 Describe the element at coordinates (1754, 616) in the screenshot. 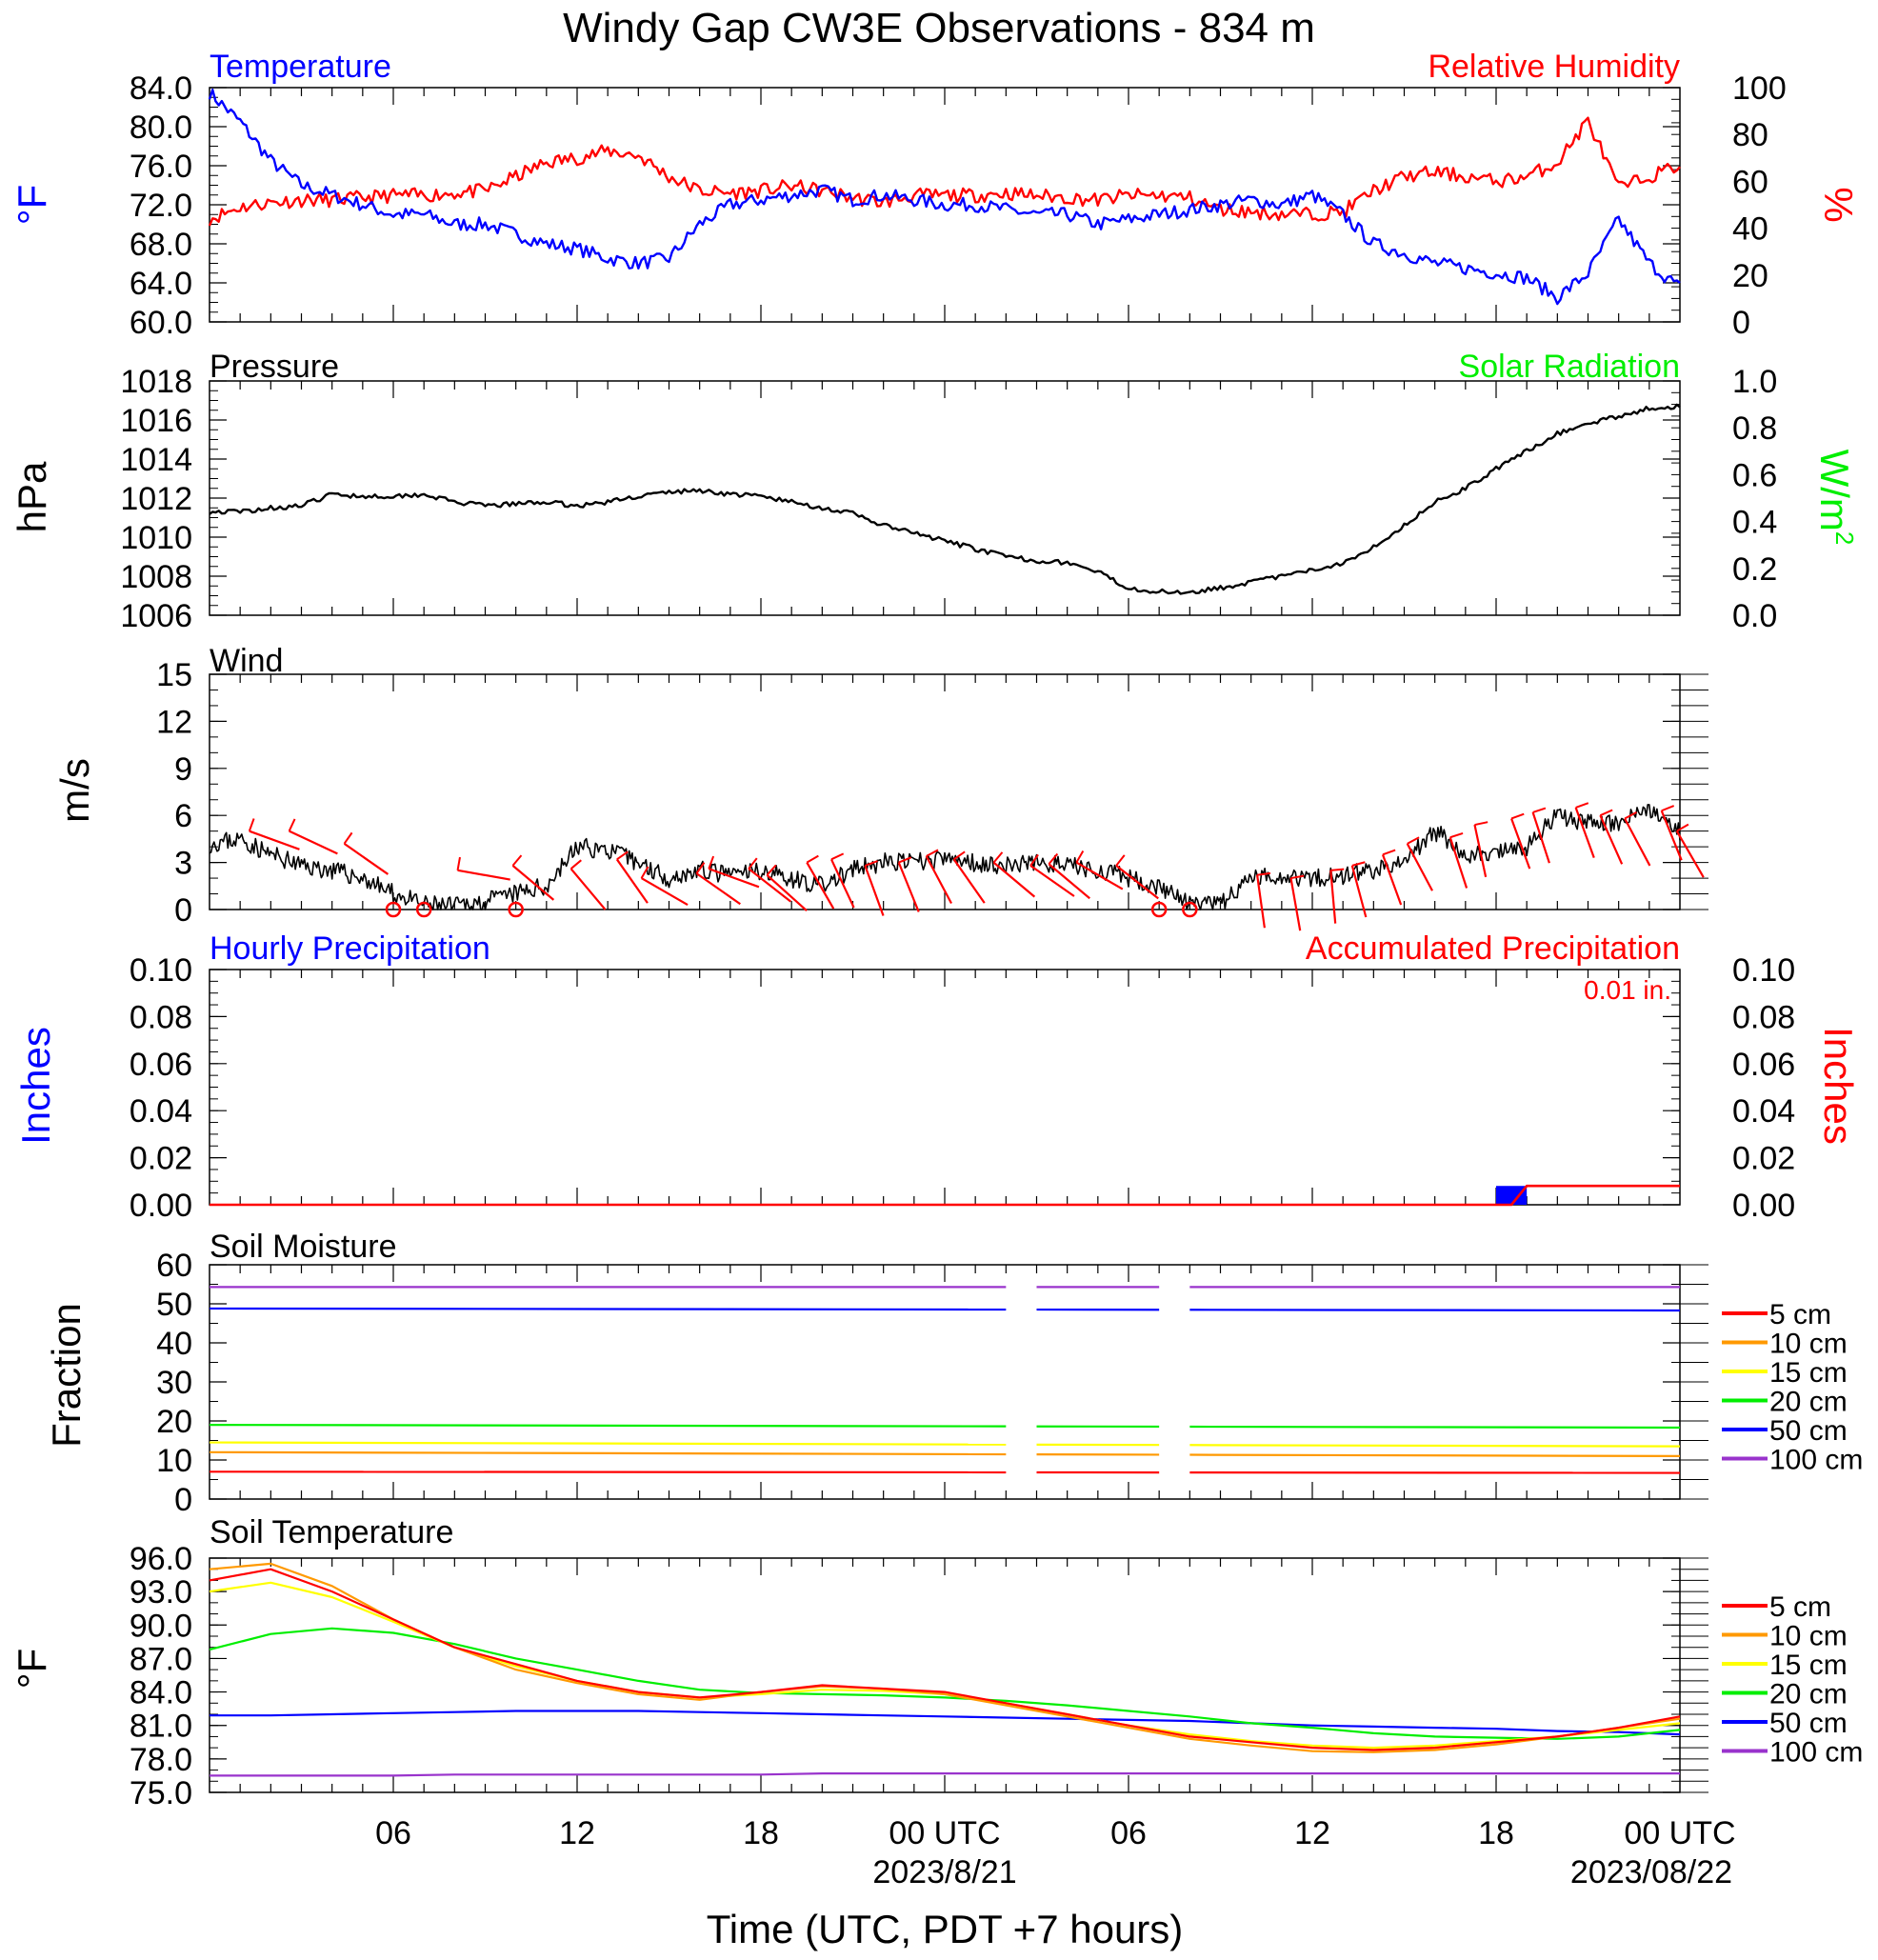

I see `y-tick-label-right: 0.0` at that location.